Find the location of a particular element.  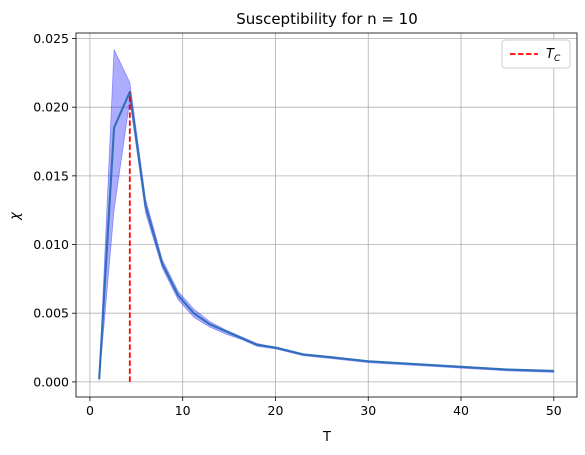

y-axis: 0.000 0.005 0.010 0.015 0.020 0.025 is located at coordinates (54, 210).